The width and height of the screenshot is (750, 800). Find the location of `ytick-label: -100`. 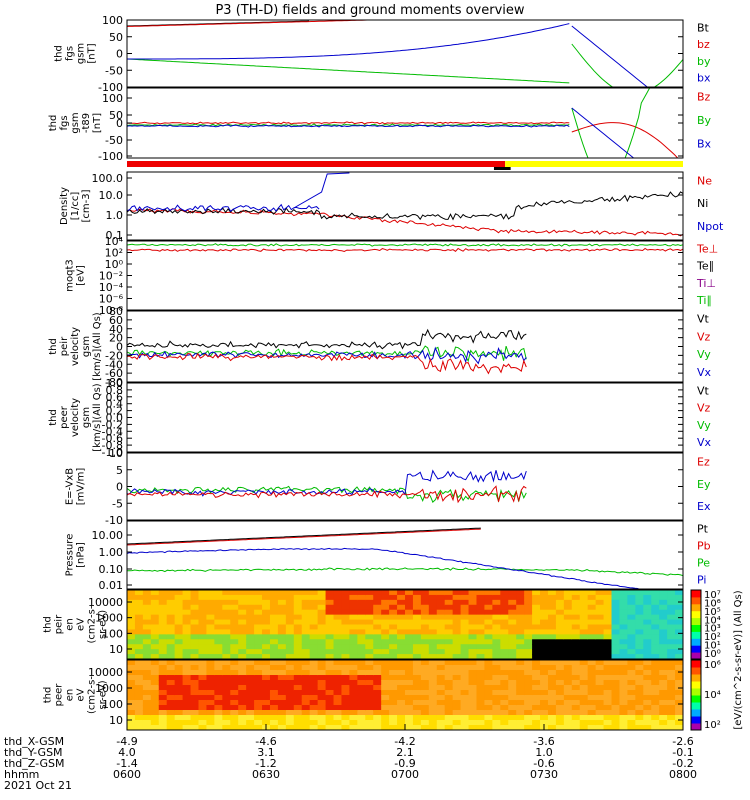

ytick-label: -100 is located at coordinates (110, 87).